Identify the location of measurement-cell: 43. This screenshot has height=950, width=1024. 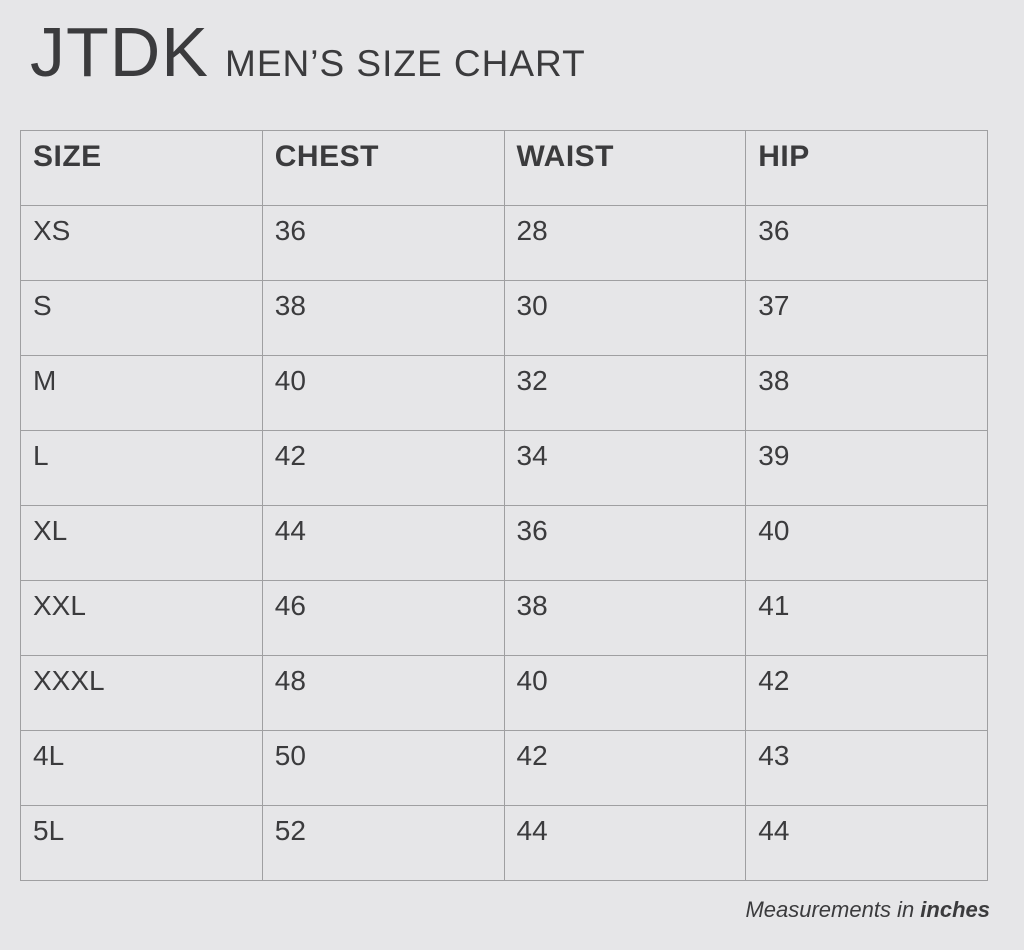
(866, 768).